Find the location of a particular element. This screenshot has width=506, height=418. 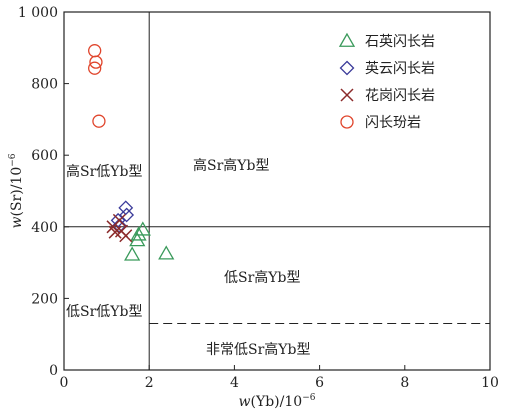

legend-label: 石英闪长岩 is located at coordinates (400, 41).